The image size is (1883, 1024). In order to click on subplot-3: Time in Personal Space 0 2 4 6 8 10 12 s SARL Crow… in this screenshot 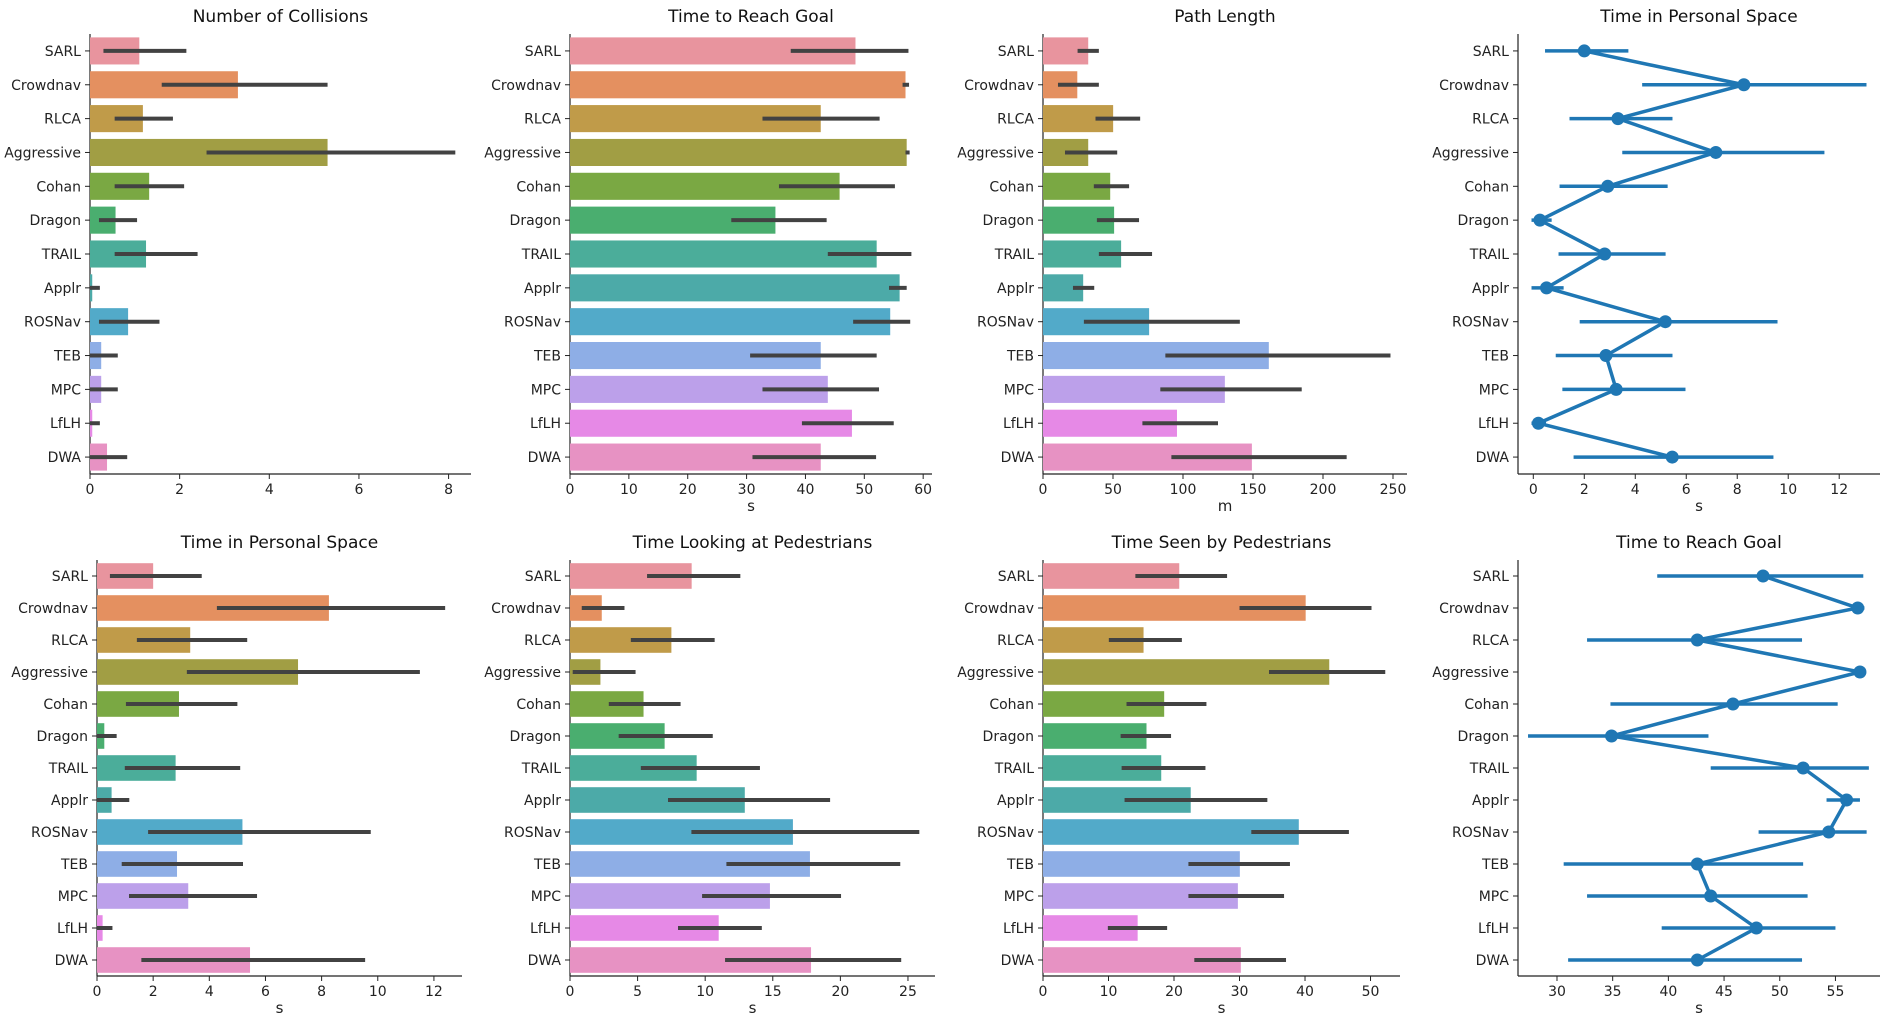, I will do `click(1656, 261)`.